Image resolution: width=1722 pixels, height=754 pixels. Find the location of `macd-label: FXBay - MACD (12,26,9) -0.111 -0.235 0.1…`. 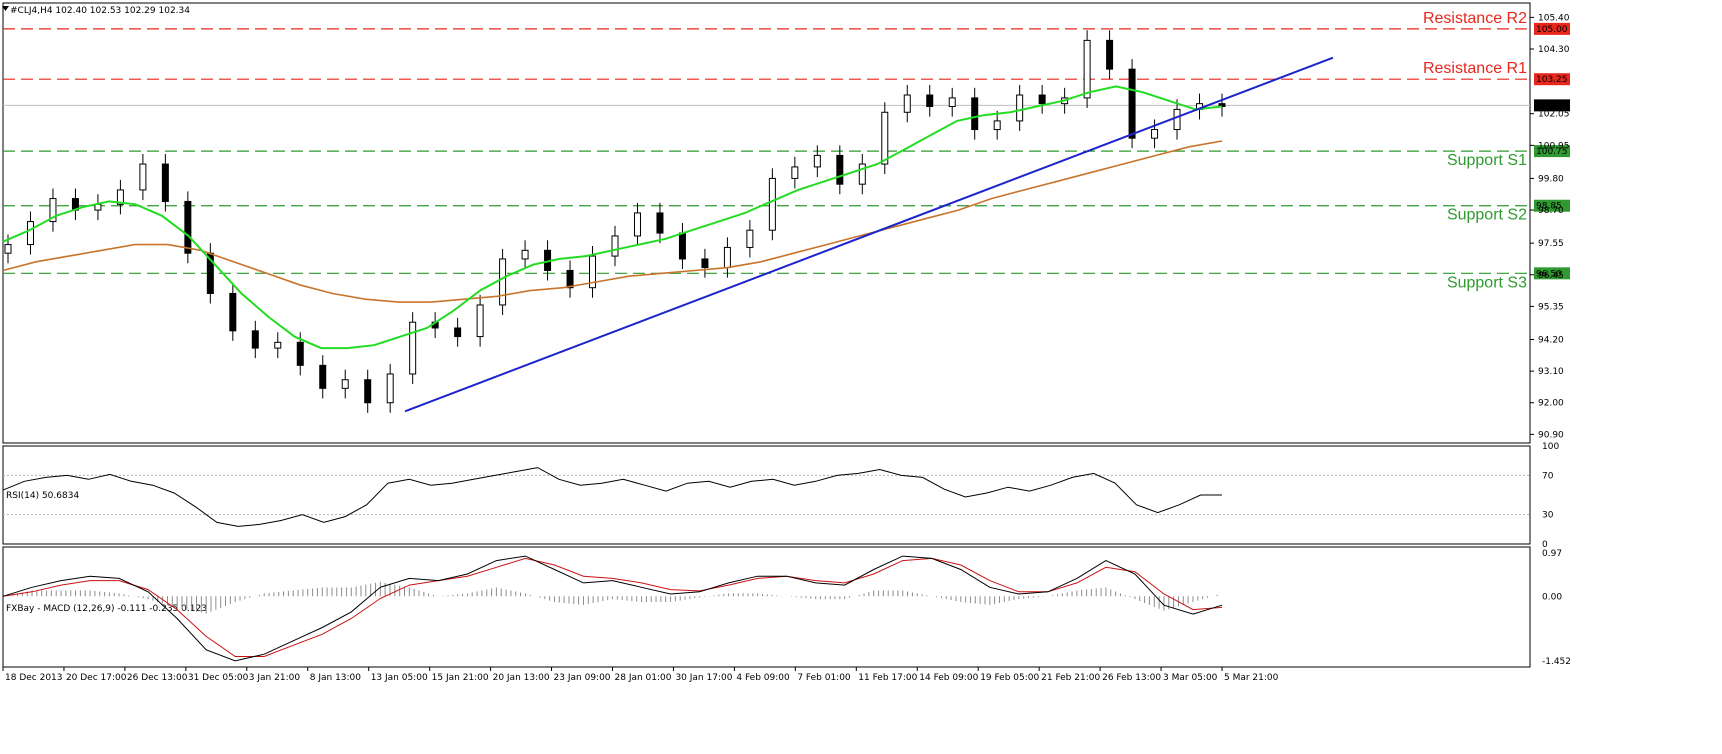

macd-label: FXBay - MACD (12,26,9) -0.111 -0.235 0.1… is located at coordinates (106, 609).